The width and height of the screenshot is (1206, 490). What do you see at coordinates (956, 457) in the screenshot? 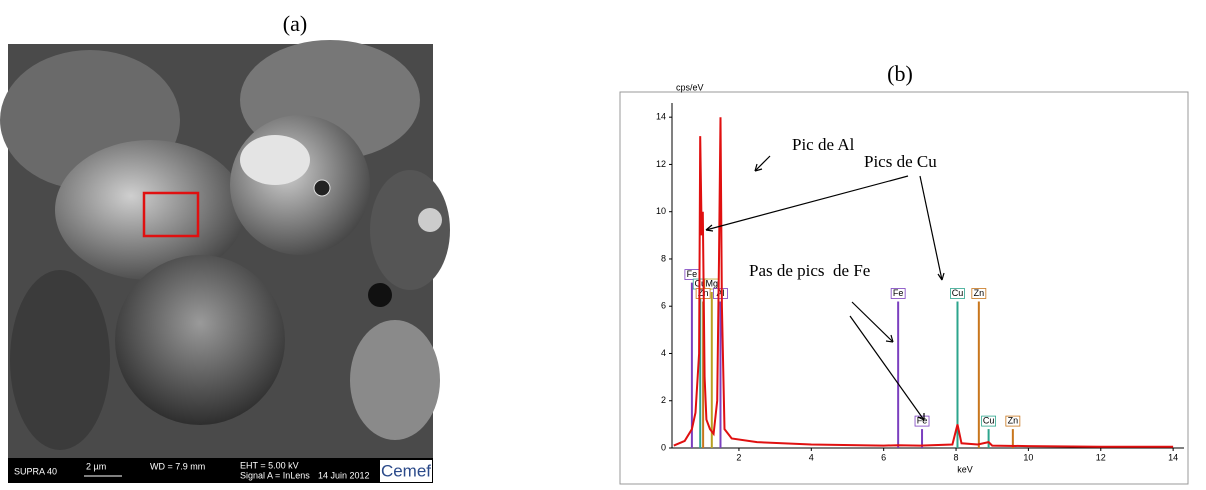
I see `x-tick-label: 8` at bounding box center [956, 457].